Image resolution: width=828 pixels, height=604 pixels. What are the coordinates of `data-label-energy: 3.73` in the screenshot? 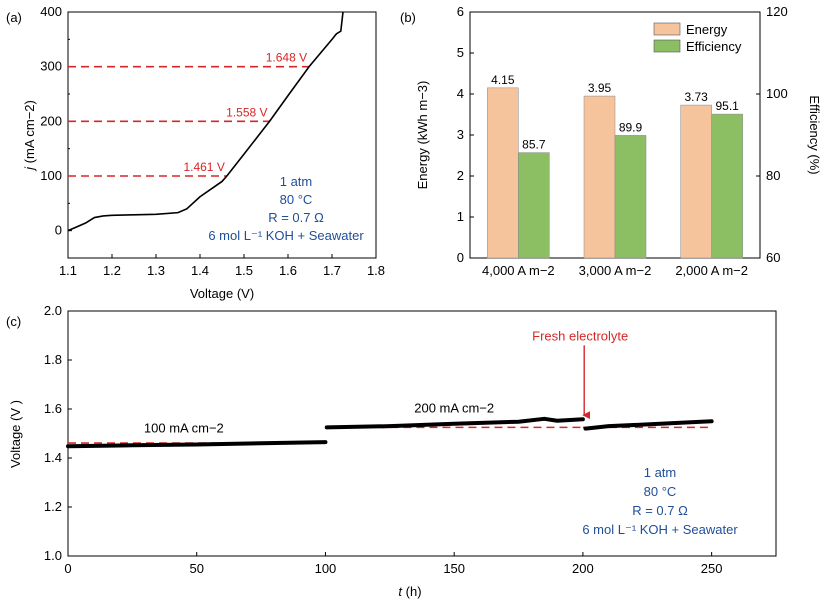 It's located at (696, 97).